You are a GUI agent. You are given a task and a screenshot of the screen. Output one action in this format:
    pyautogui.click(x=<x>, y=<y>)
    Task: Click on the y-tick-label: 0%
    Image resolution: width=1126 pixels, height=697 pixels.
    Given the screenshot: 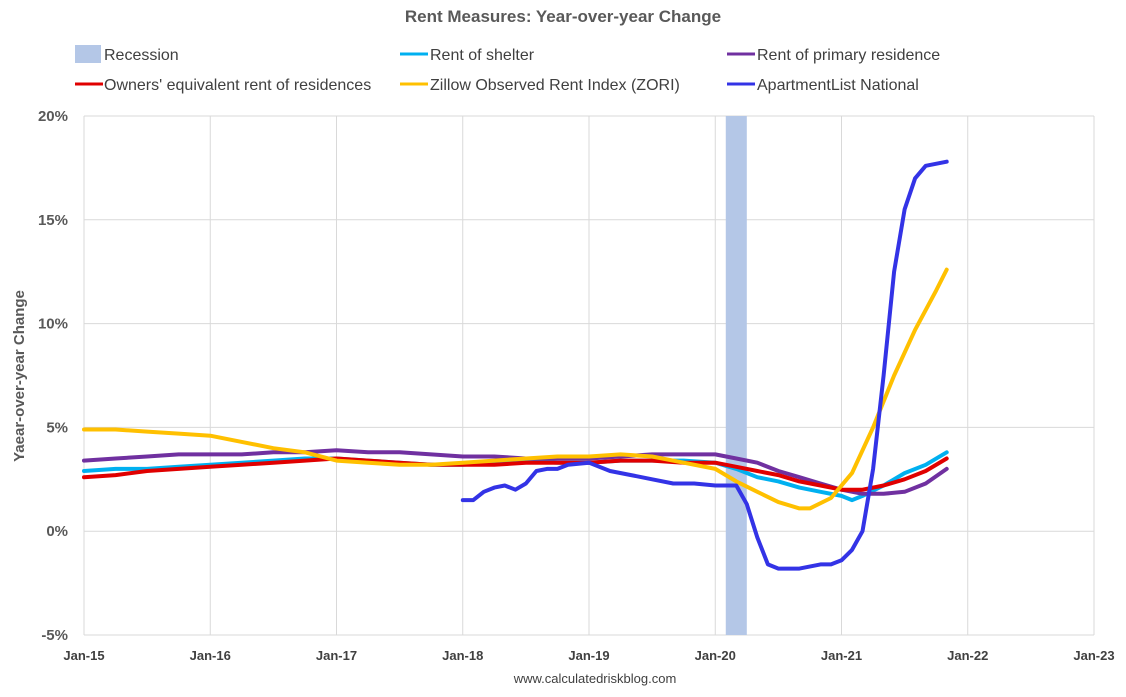 What is the action you would take?
    pyautogui.click(x=57, y=531)
    